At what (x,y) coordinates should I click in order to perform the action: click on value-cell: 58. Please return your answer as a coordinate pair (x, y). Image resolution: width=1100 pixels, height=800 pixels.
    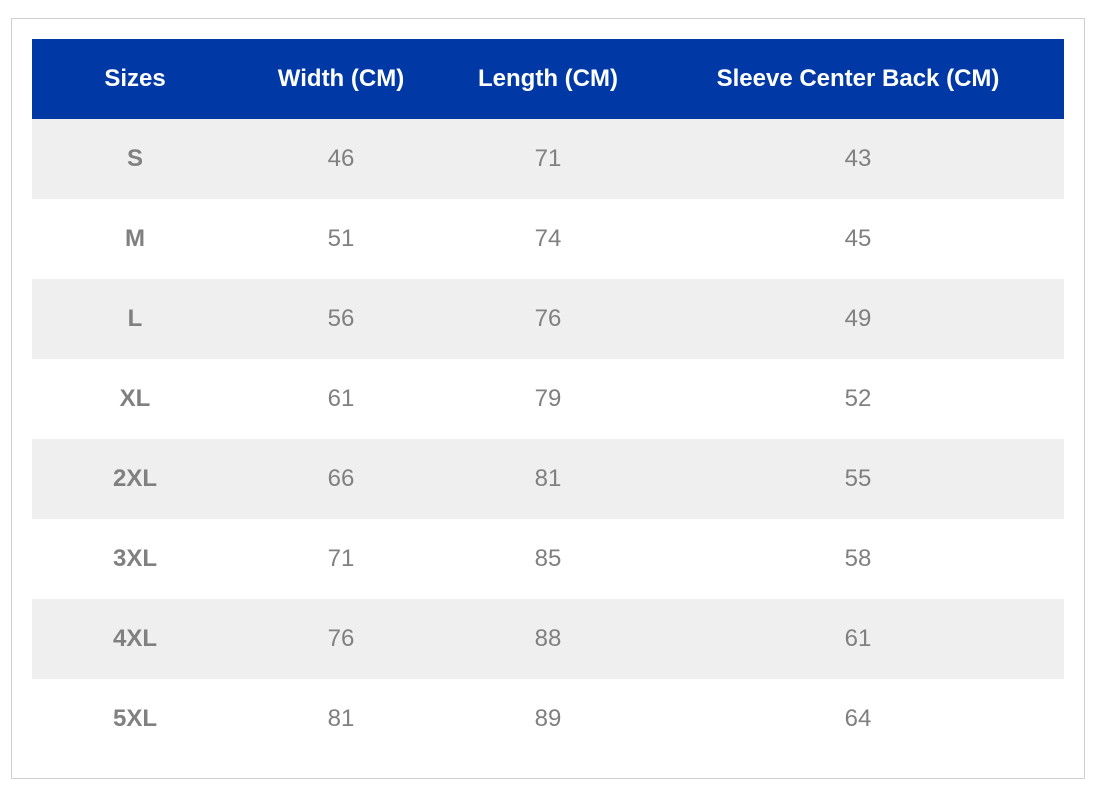
    Looking at the image, I should click on (858, 558).